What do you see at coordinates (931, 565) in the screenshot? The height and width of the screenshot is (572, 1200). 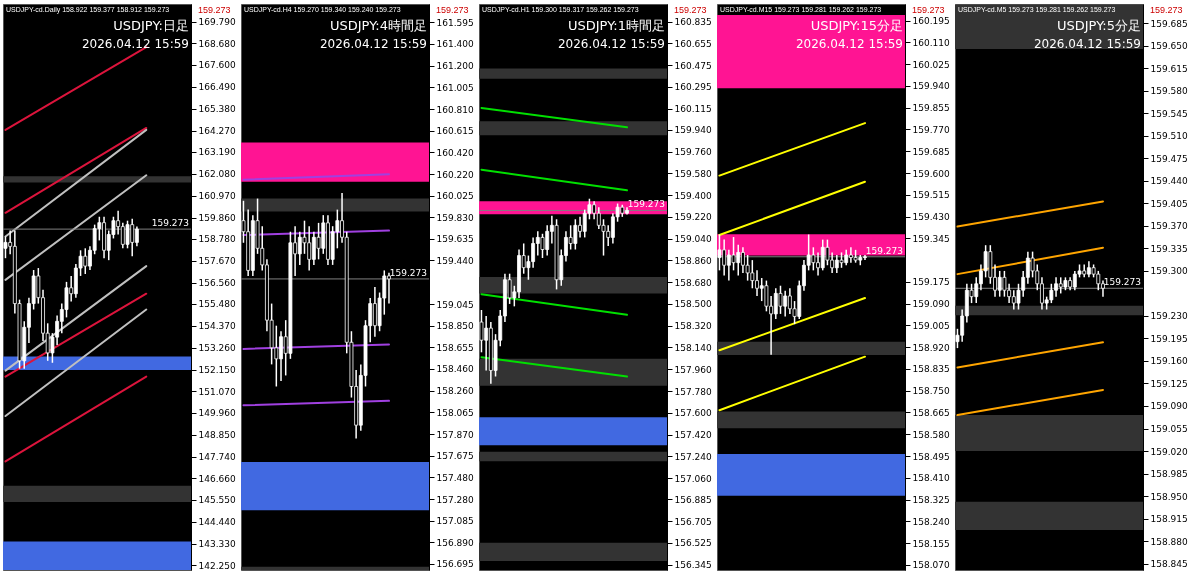 I see `y-tick-label: 158.070` at bounding box center [931, 565].